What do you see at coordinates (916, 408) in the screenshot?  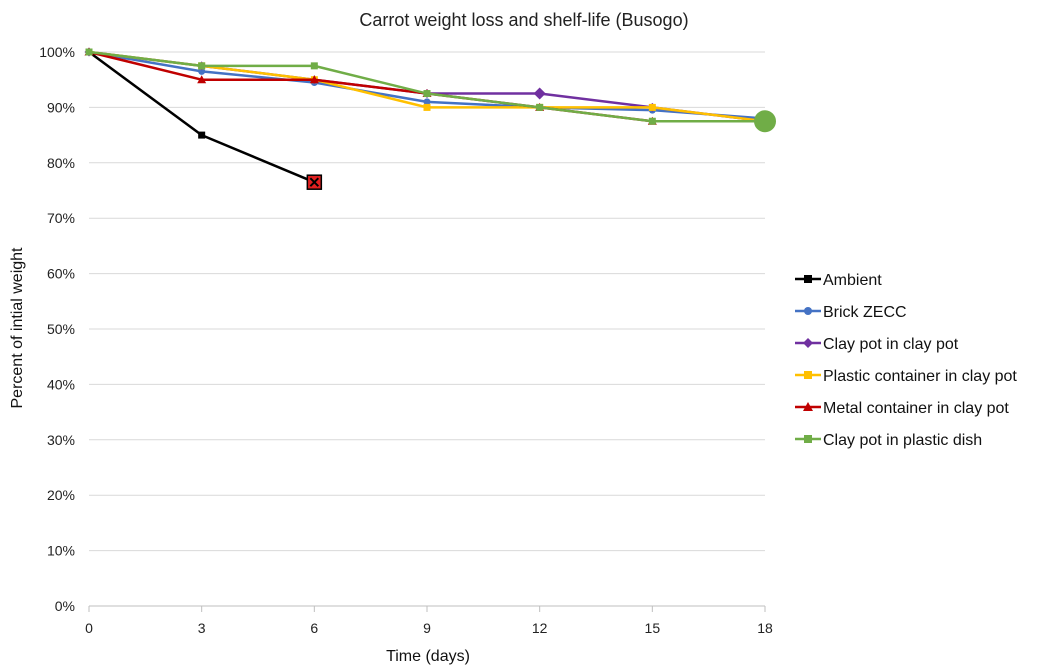 I see `legend-label: Metal container in clay pot` at bounding box center [916, 408].